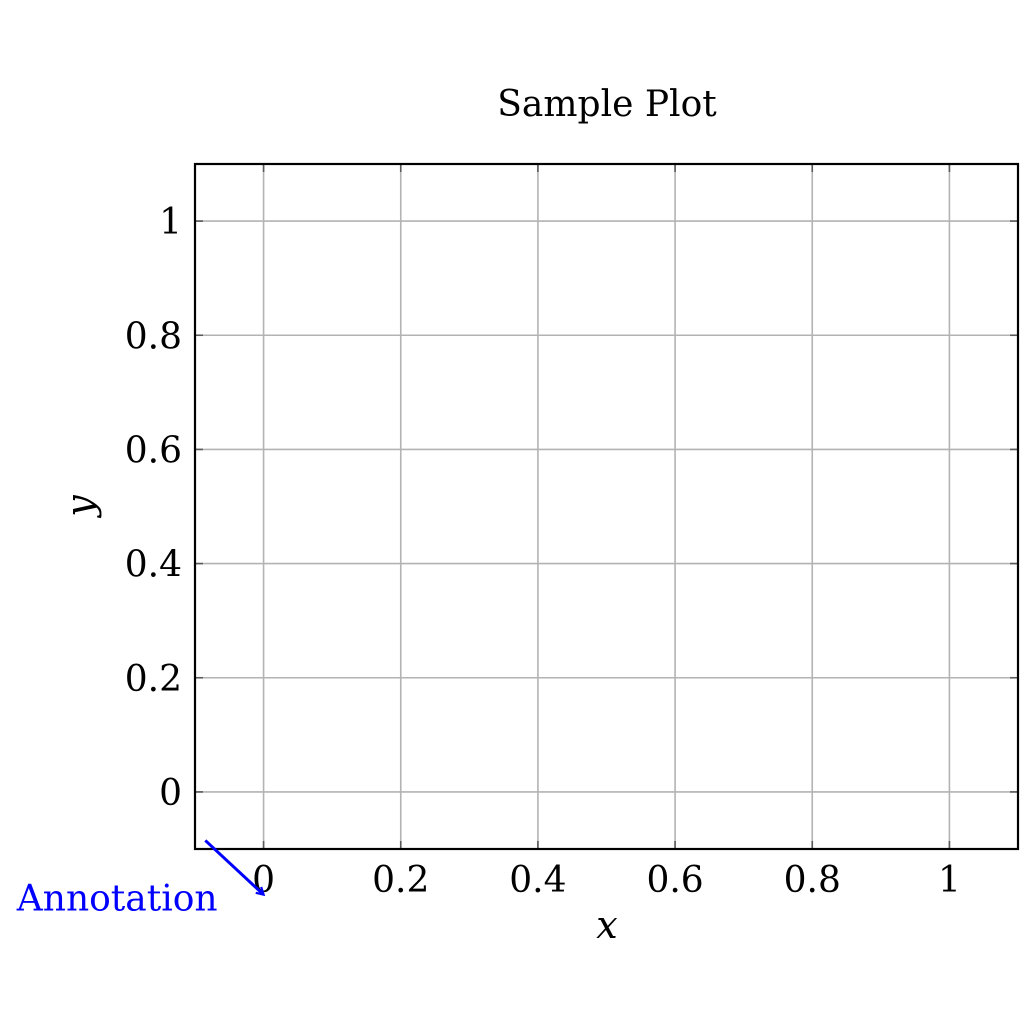  Describe the element at coordinates (607, 104) in the screenshot. I see `chart-title: Sample Plot` at that location.